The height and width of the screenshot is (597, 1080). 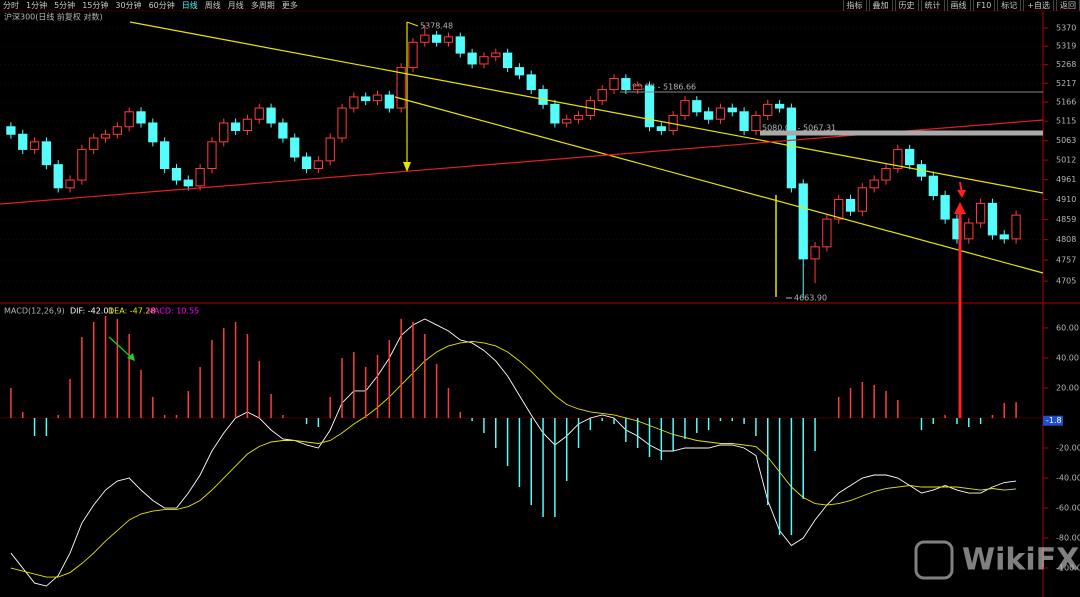 What do you see at coordinates (1066, 121) in the screenshot?
I see `y-tick-label: 5115` at bounding box center [1066, 121].